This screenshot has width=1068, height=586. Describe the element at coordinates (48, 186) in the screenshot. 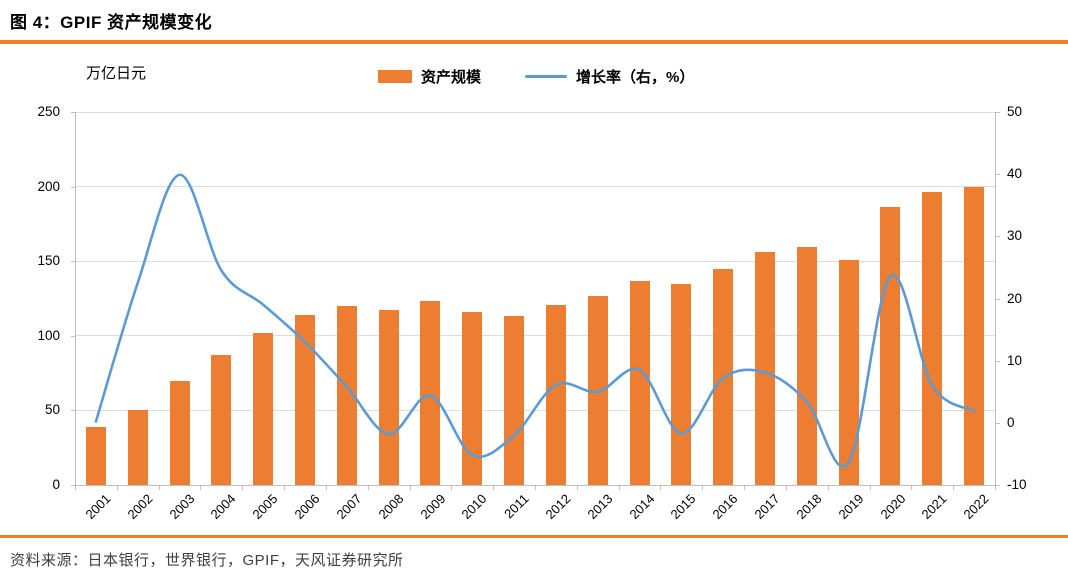

I see `left-axis-tick-label: 200` at that location.